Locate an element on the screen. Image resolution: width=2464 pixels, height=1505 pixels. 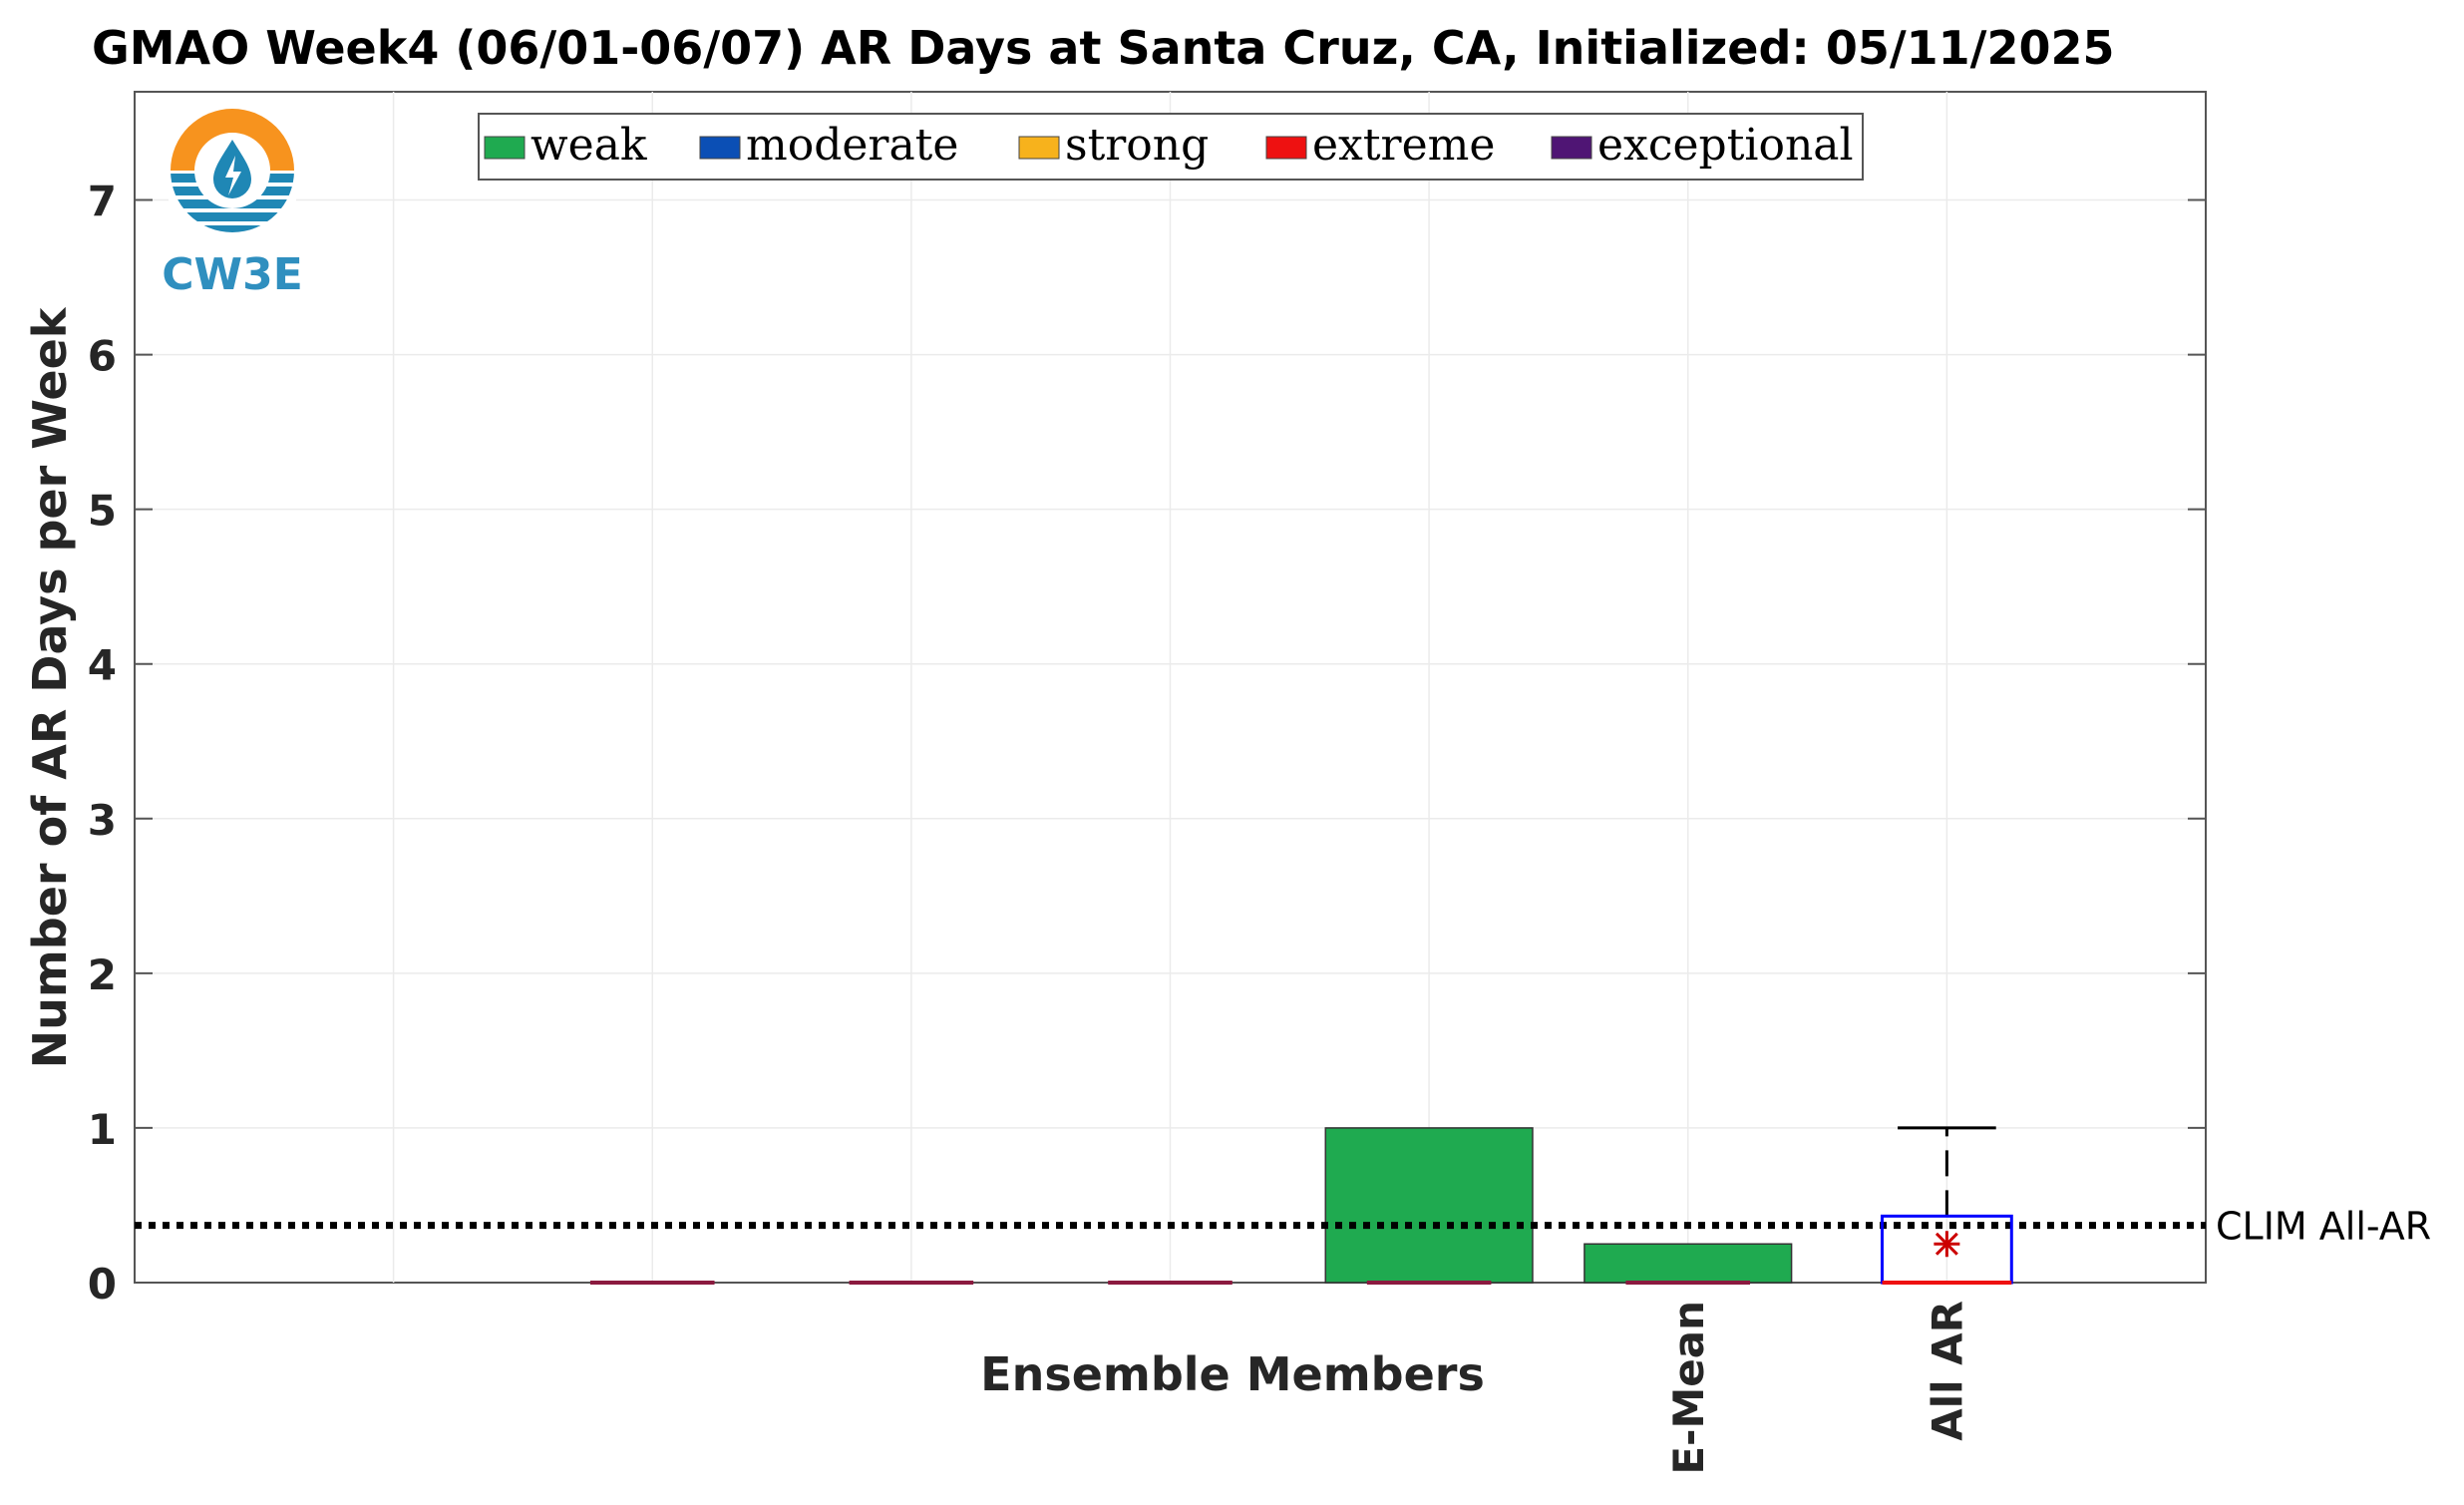
legend-label-exceptional: exceptional is located at coordinates (1725, 145).